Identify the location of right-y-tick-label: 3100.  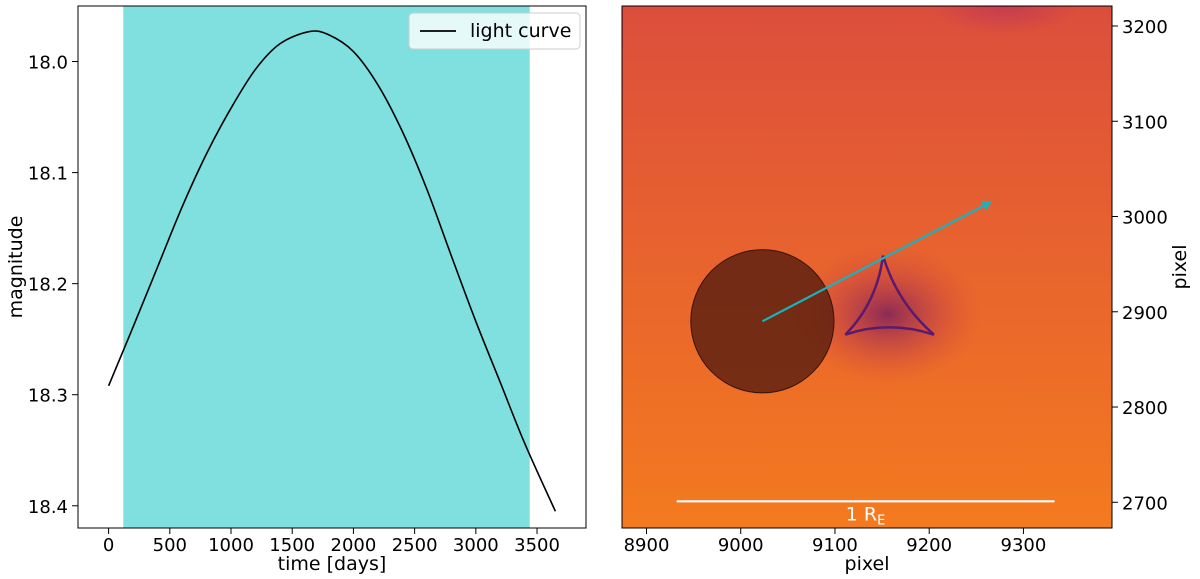
(1145, 122).